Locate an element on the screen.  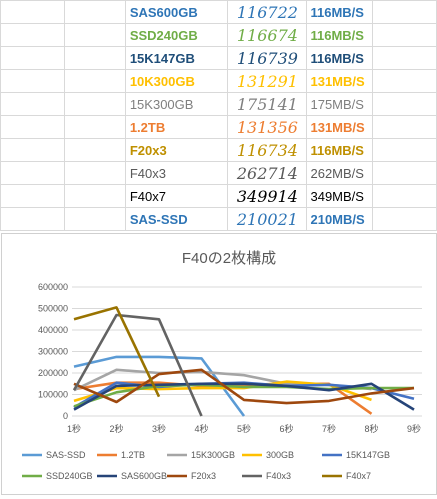
y-tick-label: 200000 is located at coordinates (53, 373).